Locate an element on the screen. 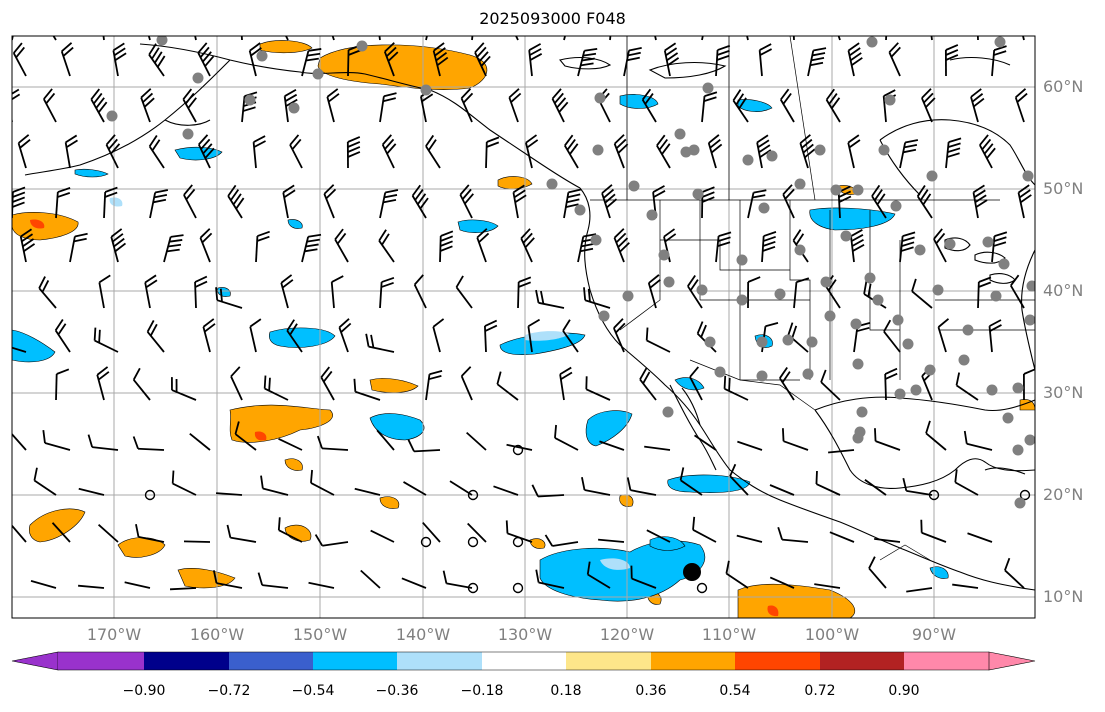 Image resolution: width=1105 pixels, height=712 pixels. lat-label-40n: 40°N is located at coordinates (1063, 290).